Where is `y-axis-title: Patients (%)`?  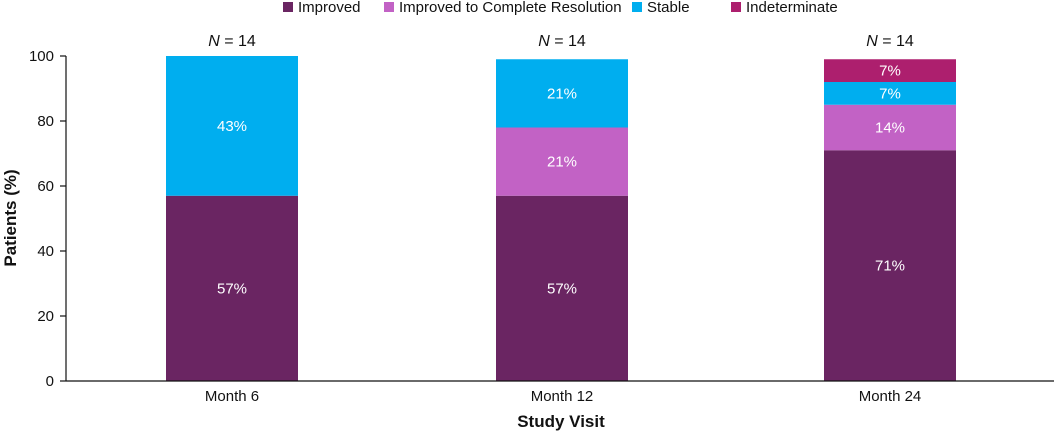
y-axis-title: Patients (%) is located at coordinates (10, 217).